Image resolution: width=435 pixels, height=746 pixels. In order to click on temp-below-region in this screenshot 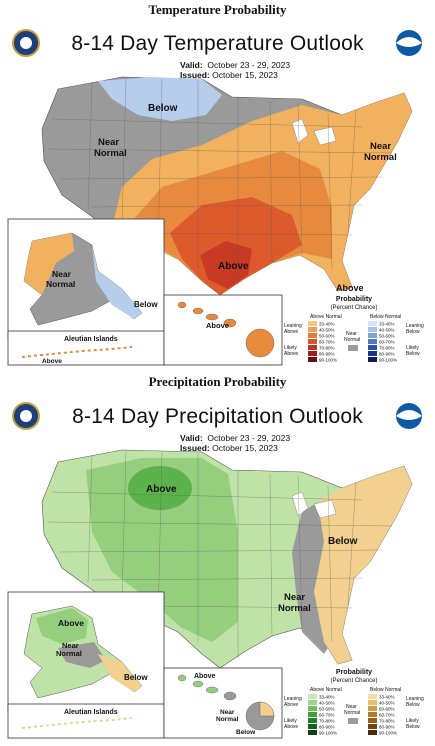, I will do `click(160, 99)`.